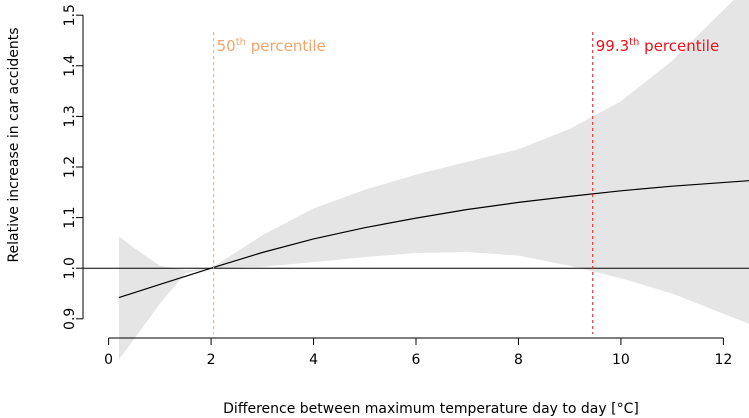 This screenshot has height=418, width=749. Describe the element at coordinates (271, 46) in the screenshot. I see `percentile-label: 50th percentile` at that location.